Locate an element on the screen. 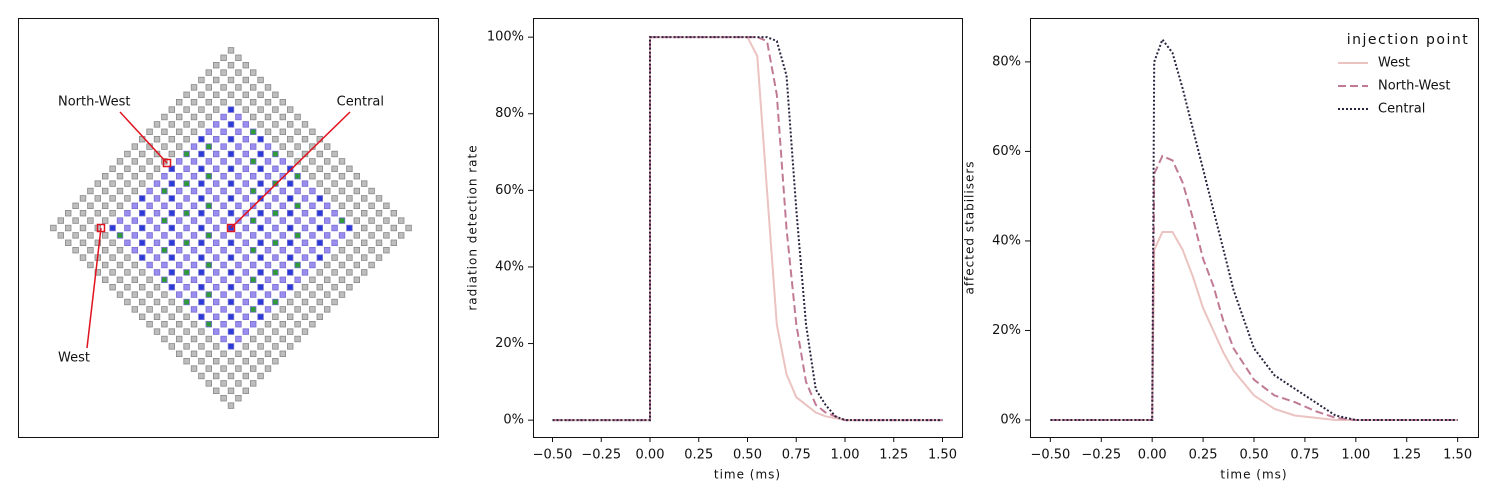  x-tick-label: −0.25 is located at coordinates (601, 455).